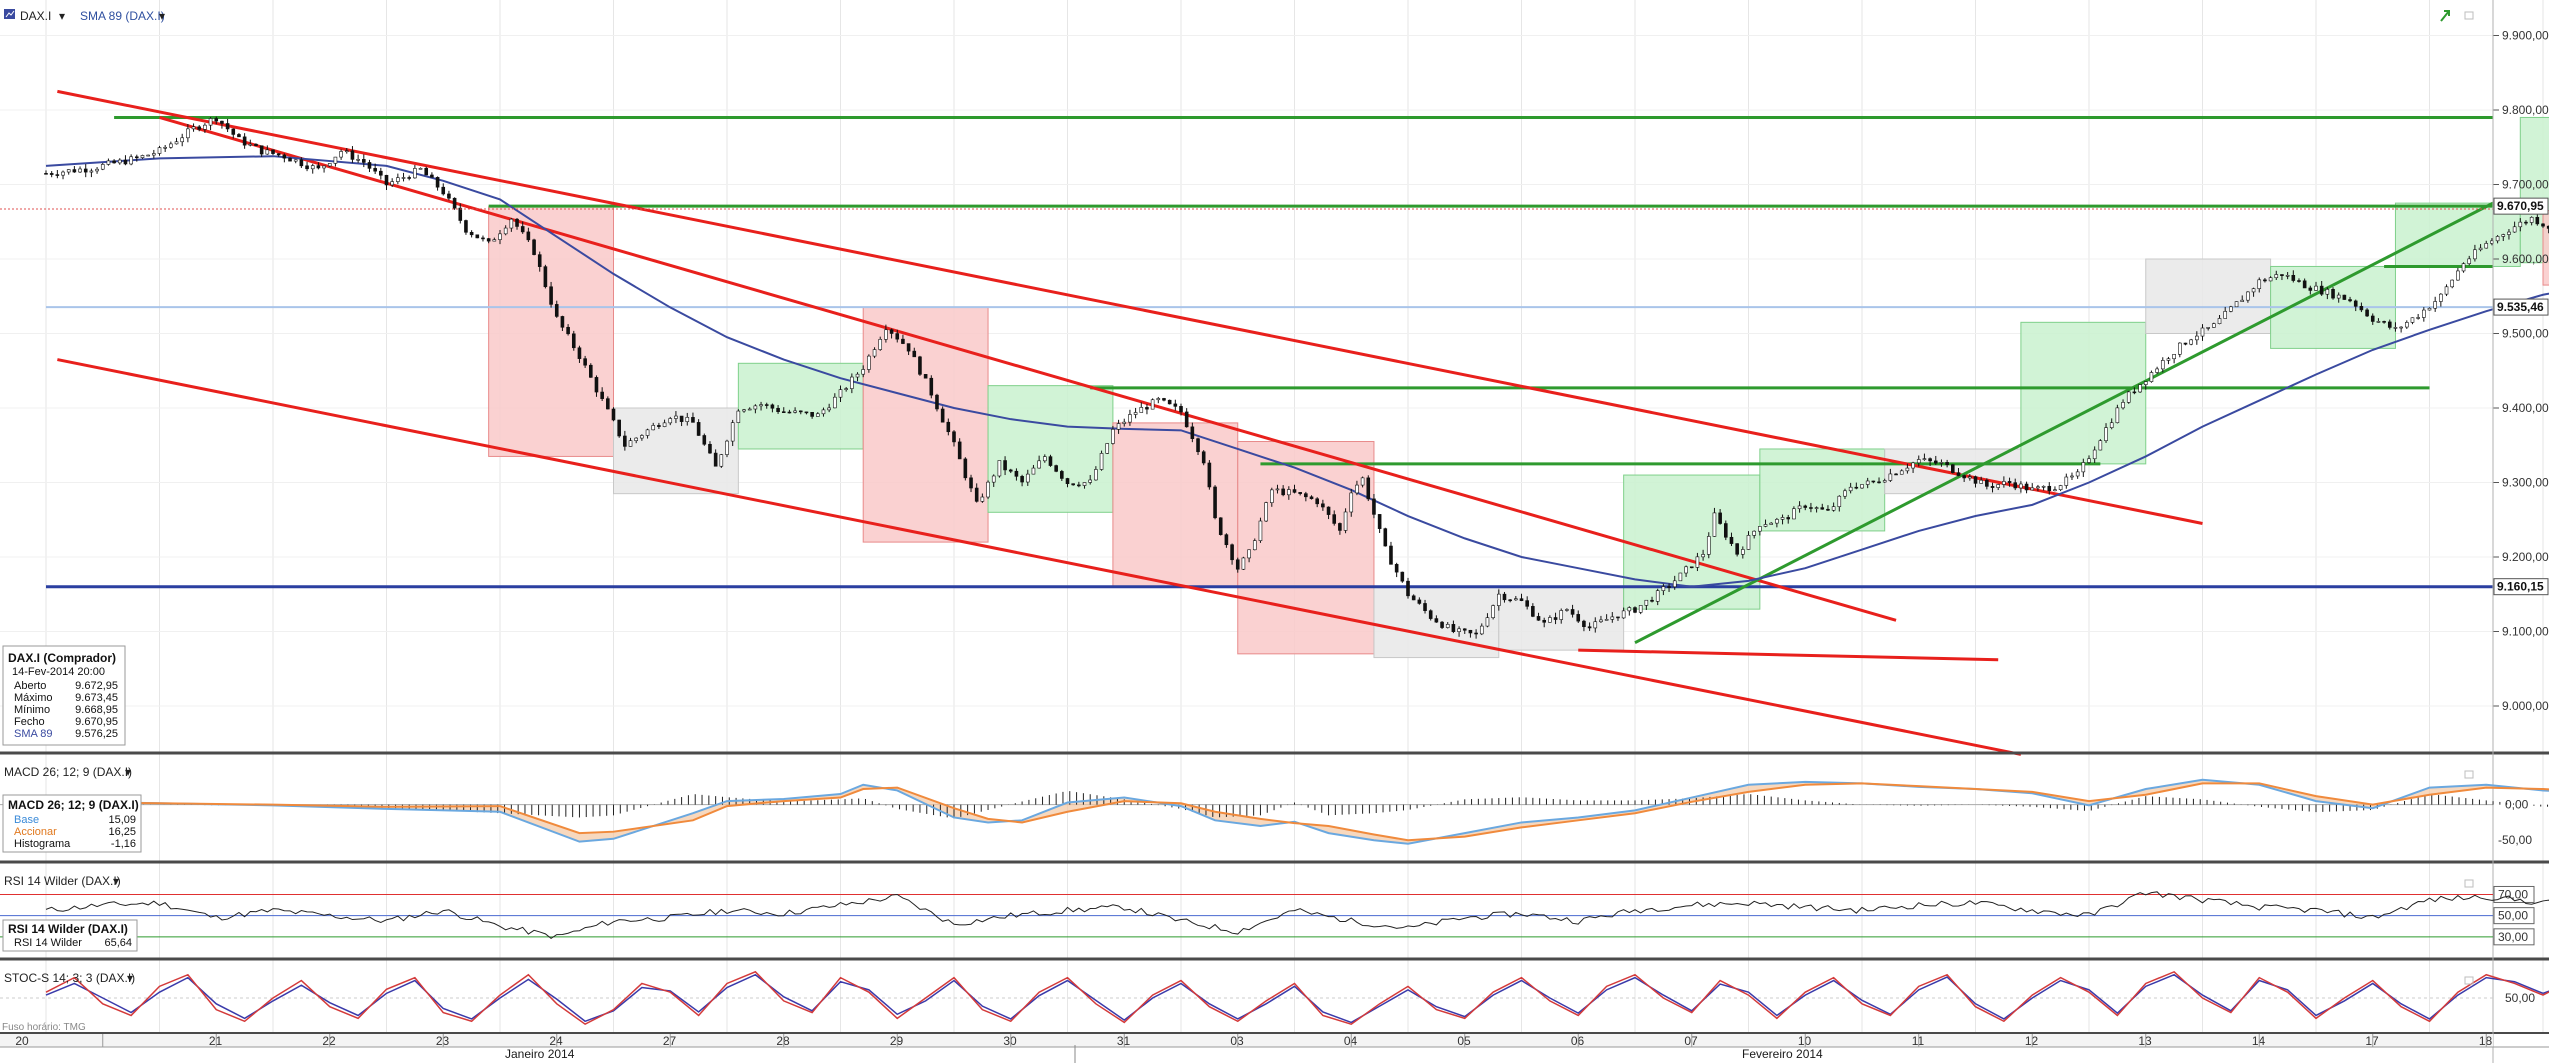 Image resolution: width=2549 pixels, height=1063 pixels. Describe the element at coordinates (96, 710) in the screenshot. I see `info-value-low: 9.668,95` at that location.